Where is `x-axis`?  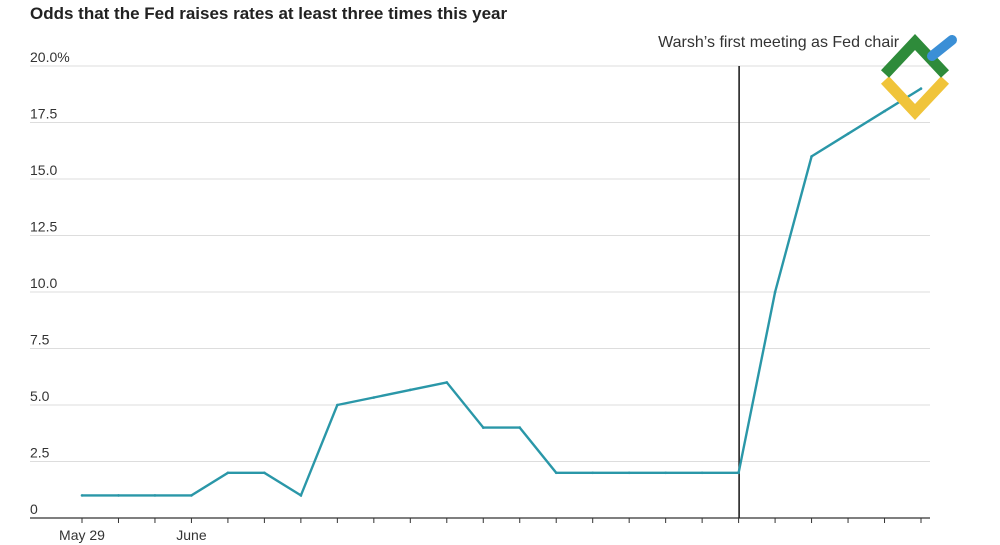 x-axis is located at coordinates (480, 520).